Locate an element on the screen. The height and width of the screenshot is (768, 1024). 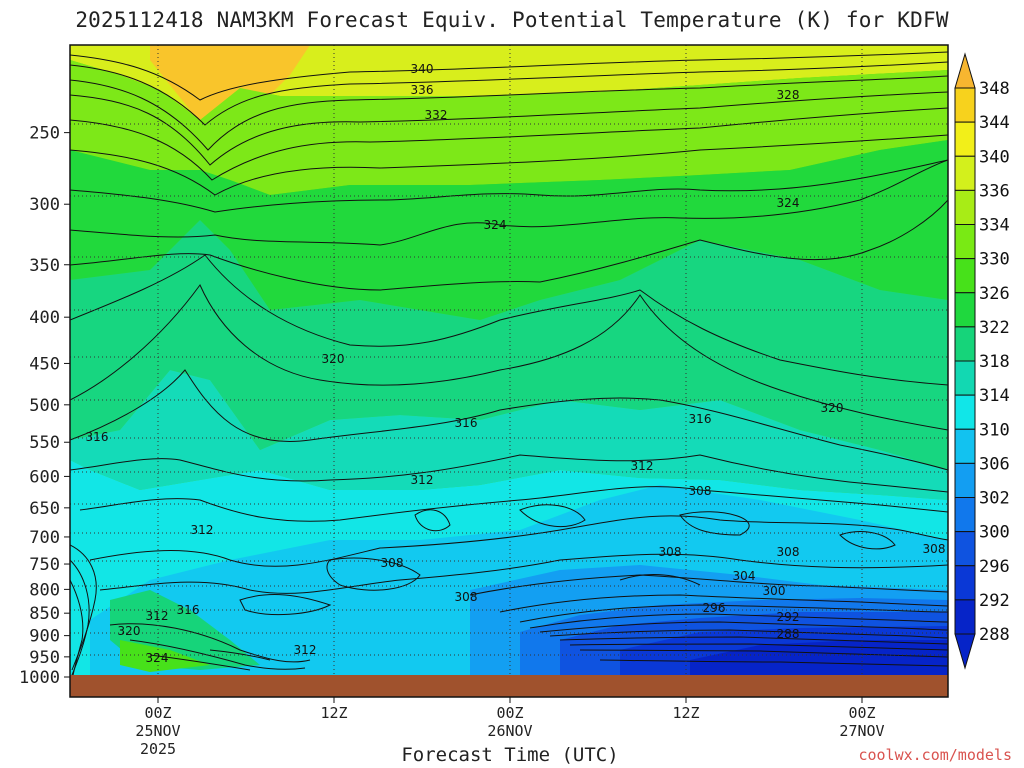
x-axis-label: Forecast Time (UTC) is located at coordinates (510, 755).